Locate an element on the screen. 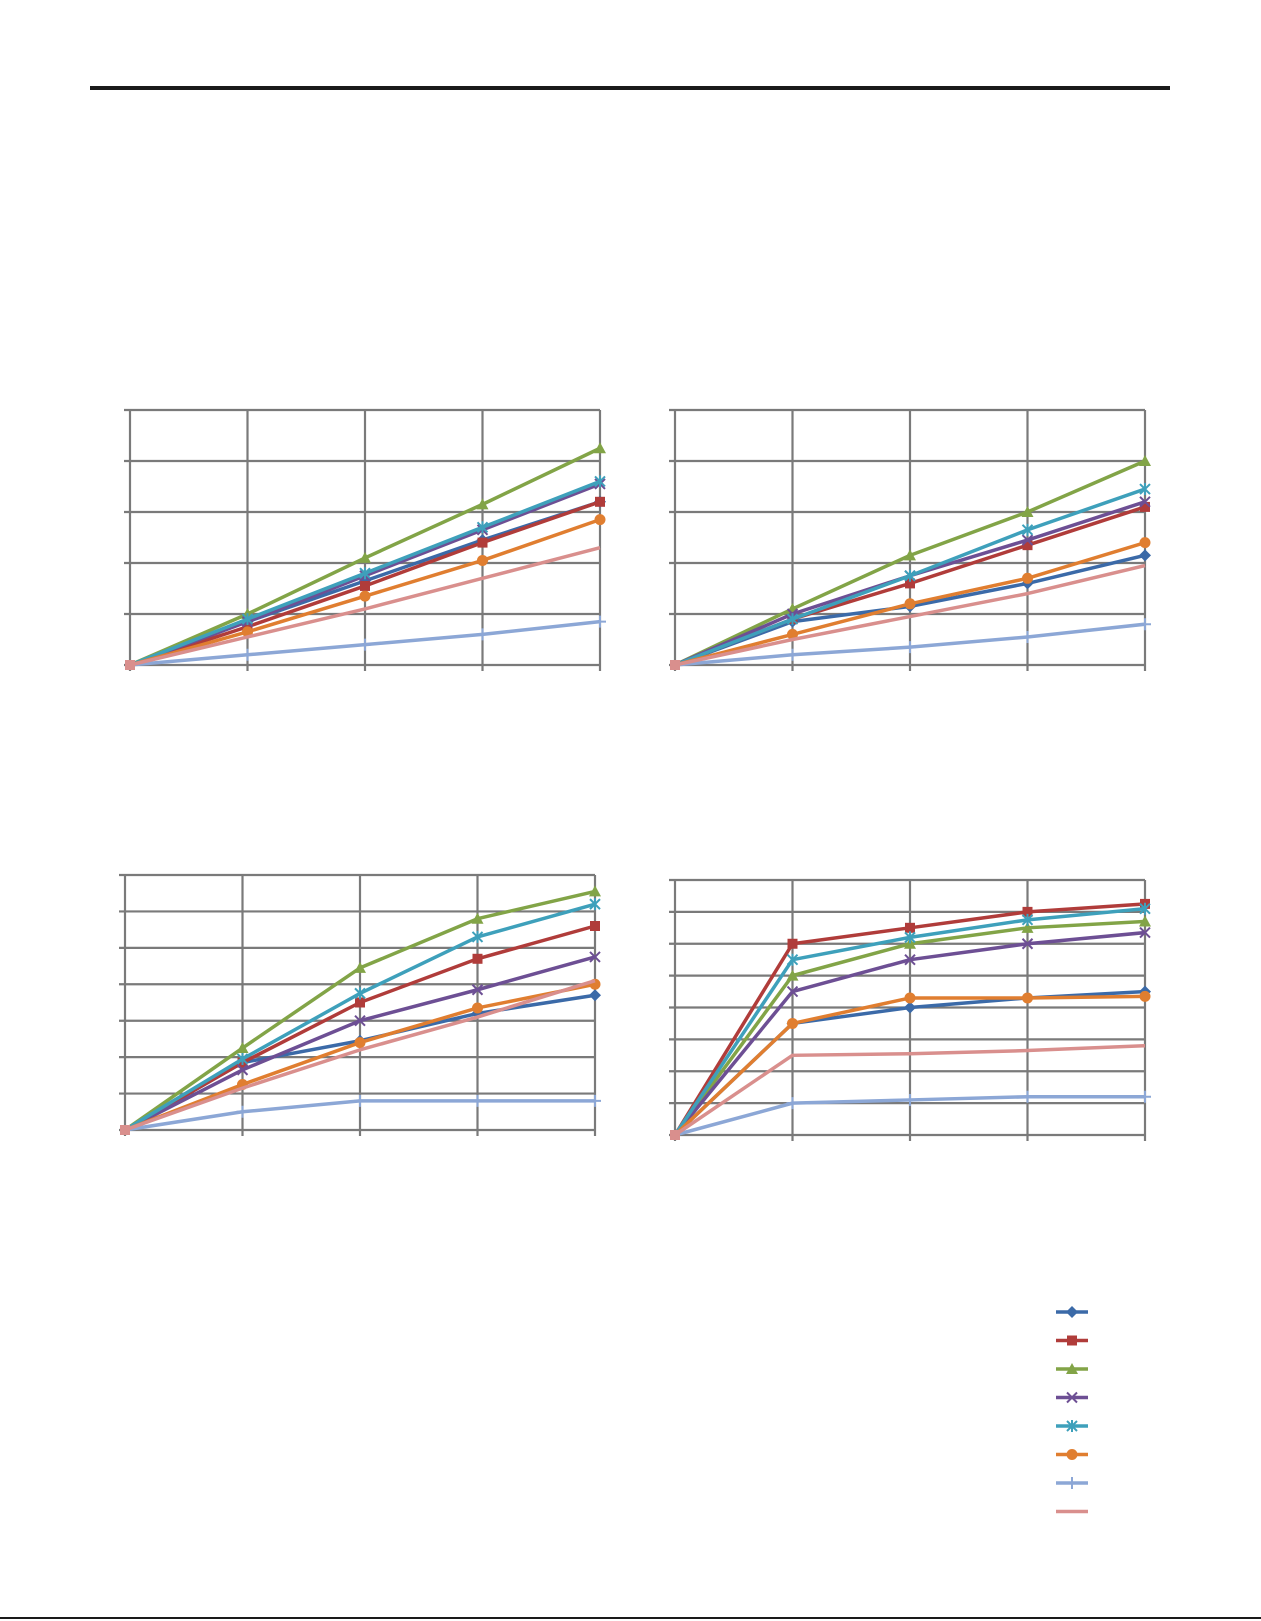  plot-grid is located at coordinates (363, 539).